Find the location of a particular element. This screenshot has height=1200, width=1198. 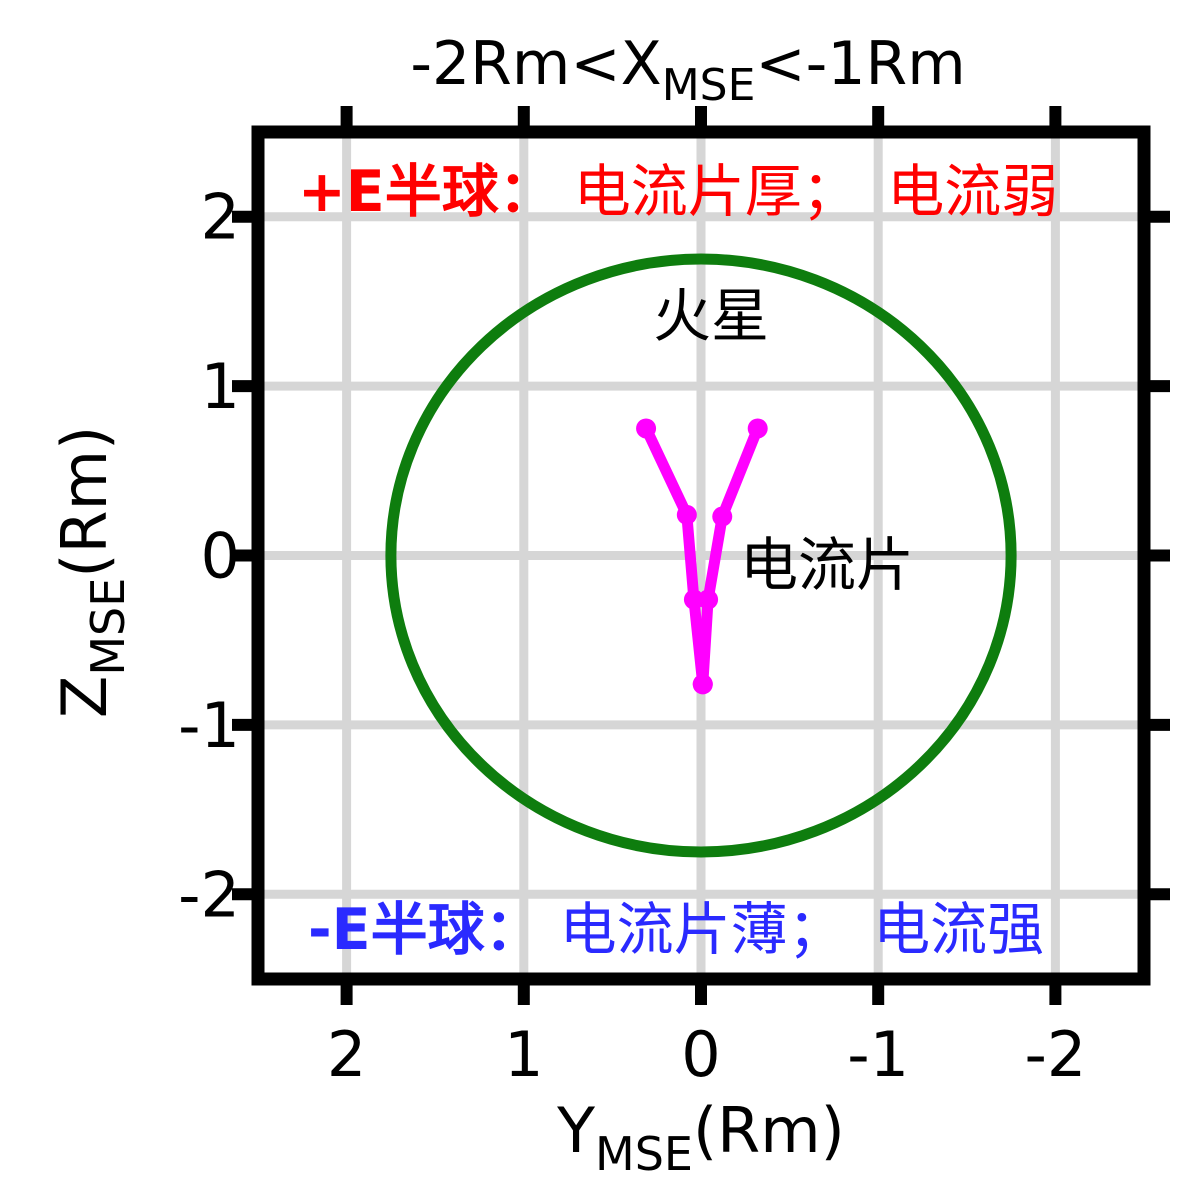

plus-e-annotation-bold: +E半球： is located at coordinates (427, 192).